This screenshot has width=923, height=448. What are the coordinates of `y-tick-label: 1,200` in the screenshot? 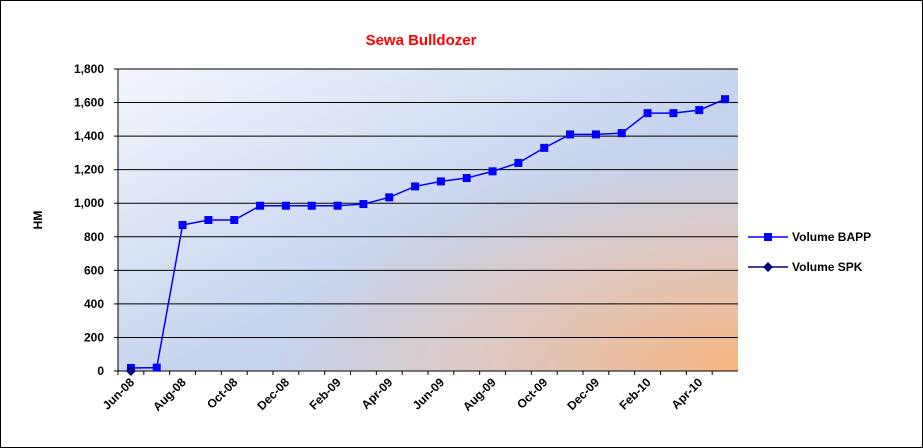 It's located at (89, 170).